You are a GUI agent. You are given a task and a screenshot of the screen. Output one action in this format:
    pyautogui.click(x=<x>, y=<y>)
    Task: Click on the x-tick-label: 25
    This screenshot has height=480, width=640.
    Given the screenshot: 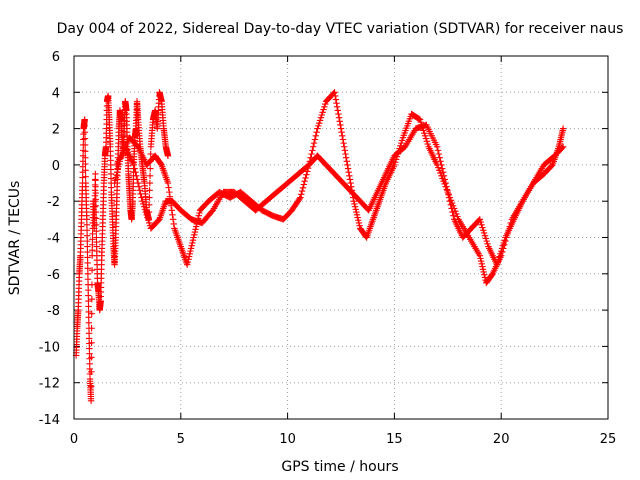 What is the action you would take?
    pyautogui.click(x=608, y=439)
    